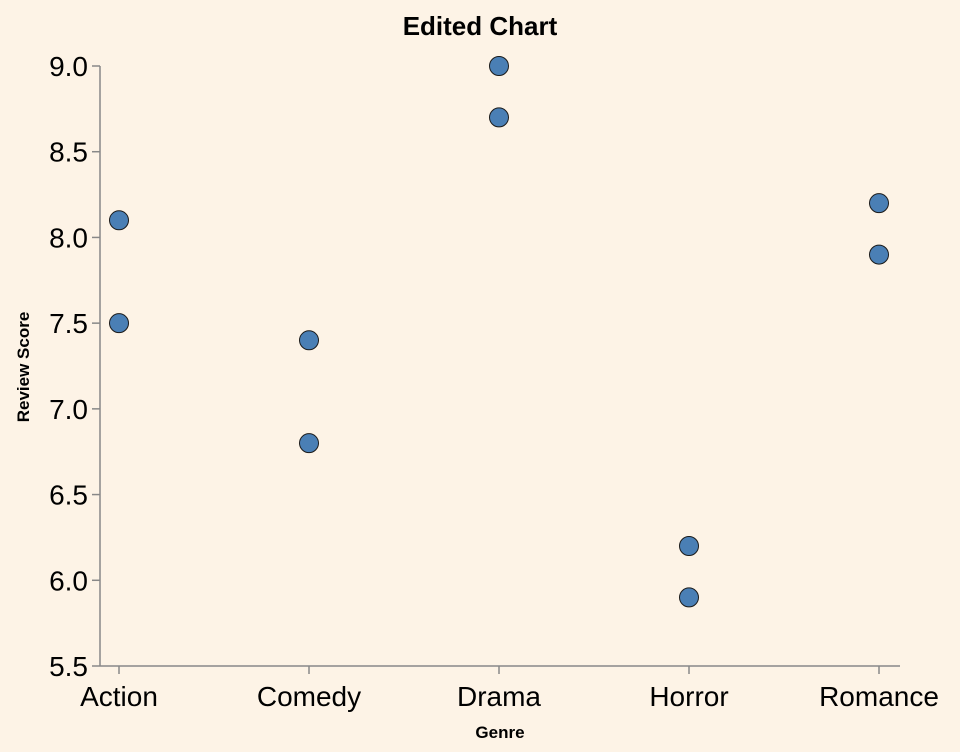 The image size is (960, 752). I want to click on x-tick-label: Horror, so click(688, 696).